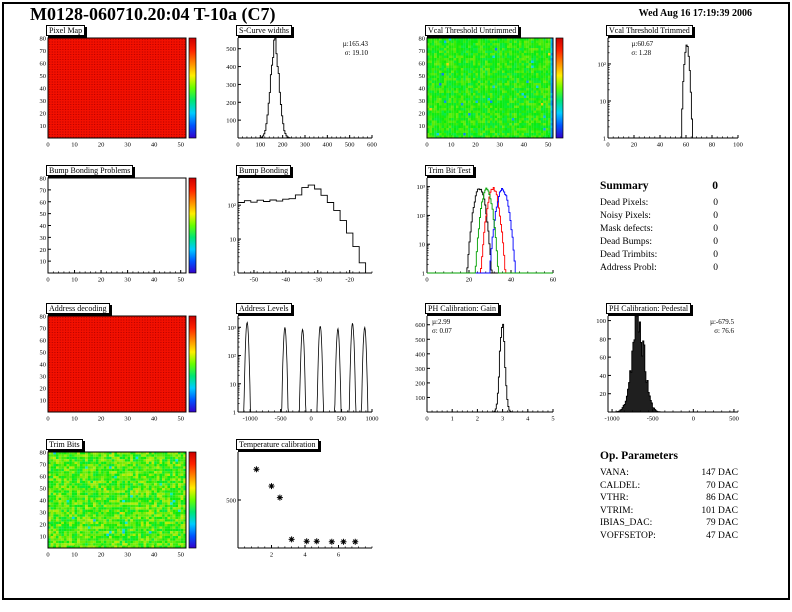 The width and height of the screenshot is (792, 612). I want to click on axis-labels: 0 1 2 3 4 5 100 200 300 400 500 600, so click(484, 372).